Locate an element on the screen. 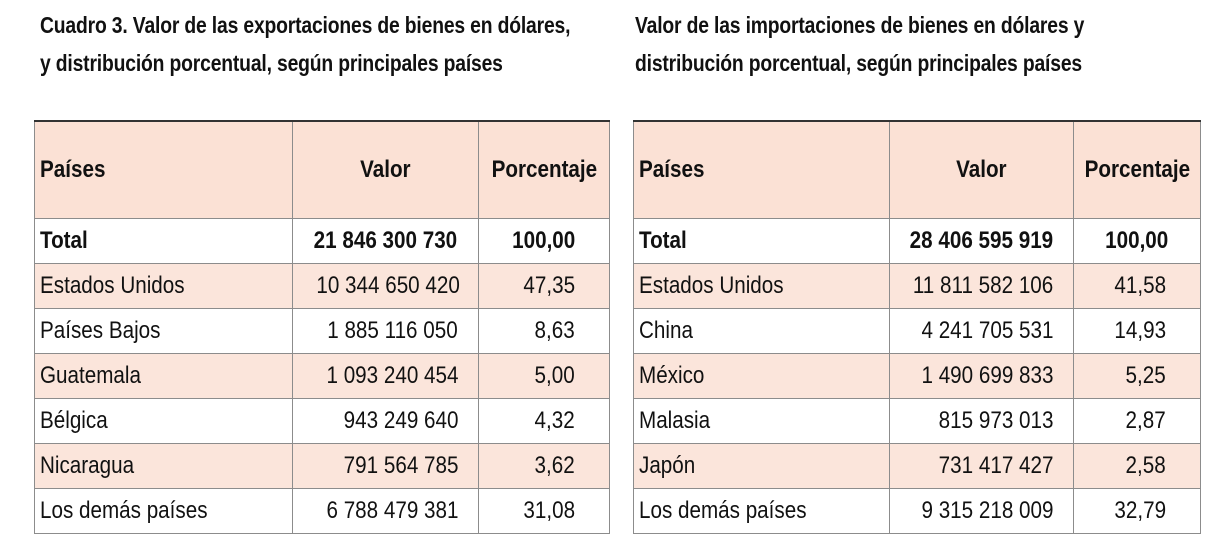 This screenshot has width=1231, height=550. exports-row-country: Bélgica is located at coordinates (163, 421).